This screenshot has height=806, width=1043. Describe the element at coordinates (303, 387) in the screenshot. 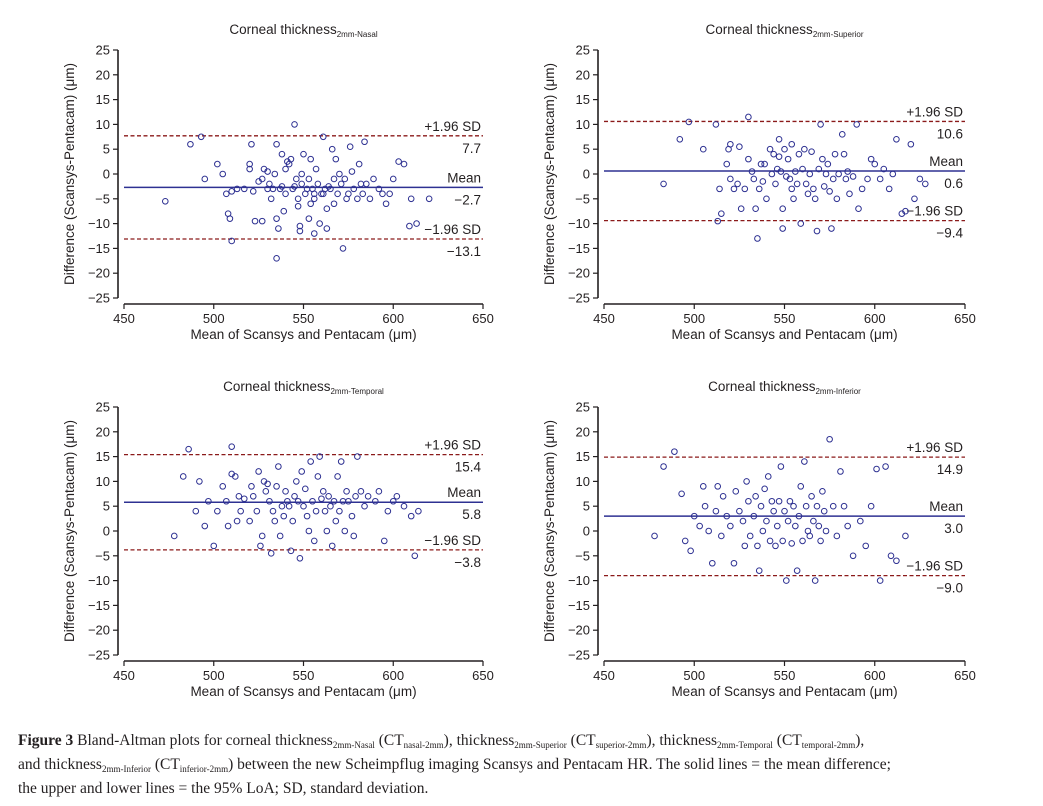

I see `chart-title: Corneal thickness2mm-Temporal` at that location.